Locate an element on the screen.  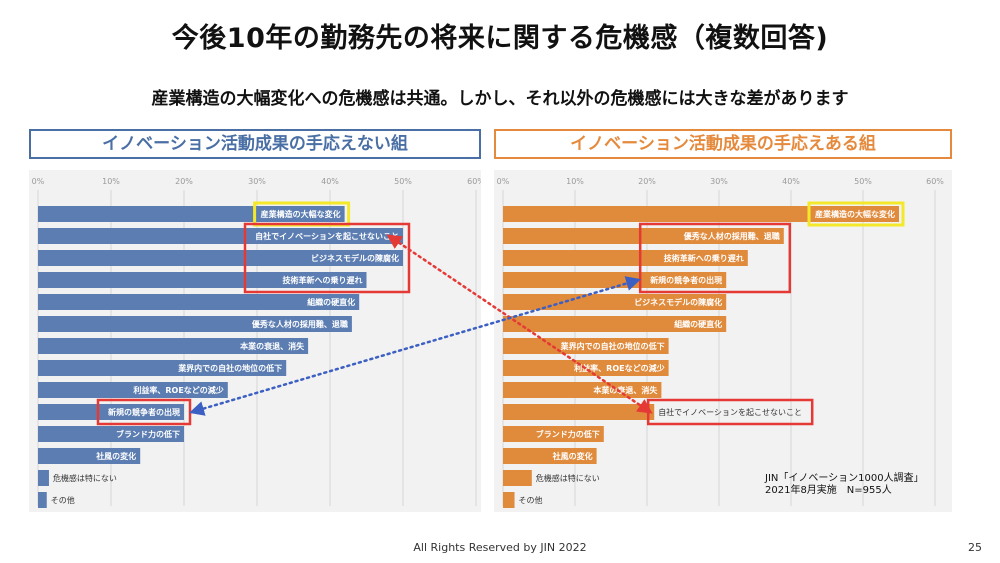
highlight-box-yellow is located at coordinates (856, 214).